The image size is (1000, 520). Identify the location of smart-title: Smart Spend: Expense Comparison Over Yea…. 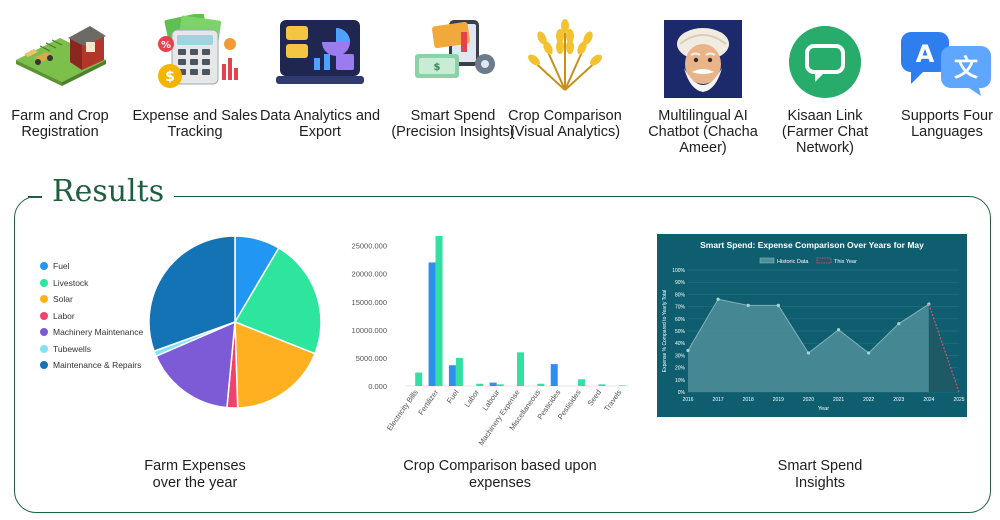
(812, 245).